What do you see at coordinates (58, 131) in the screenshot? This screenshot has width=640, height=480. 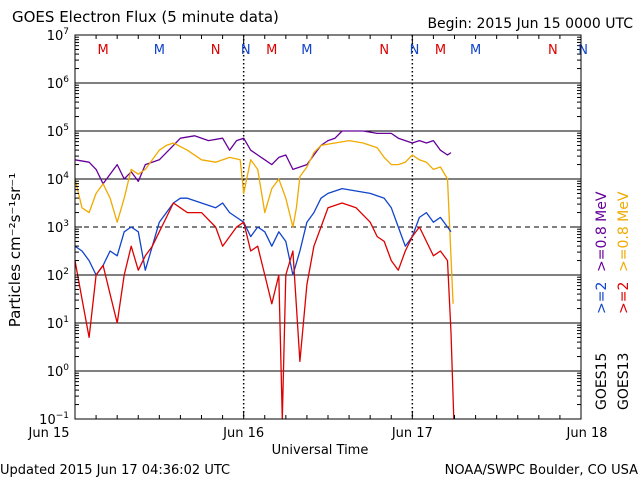 I see `y-tick-label: 10⁵` at bounding box center [58, 131].